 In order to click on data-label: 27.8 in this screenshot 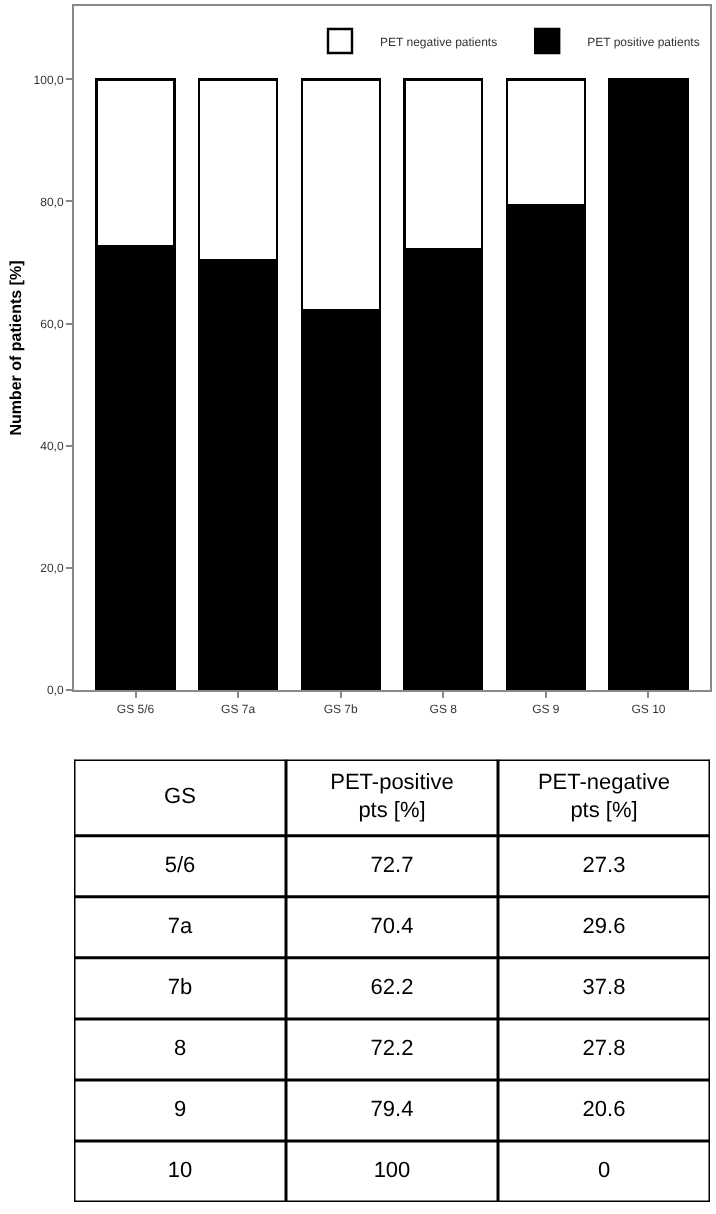, I will do `click(604, 1048)`.